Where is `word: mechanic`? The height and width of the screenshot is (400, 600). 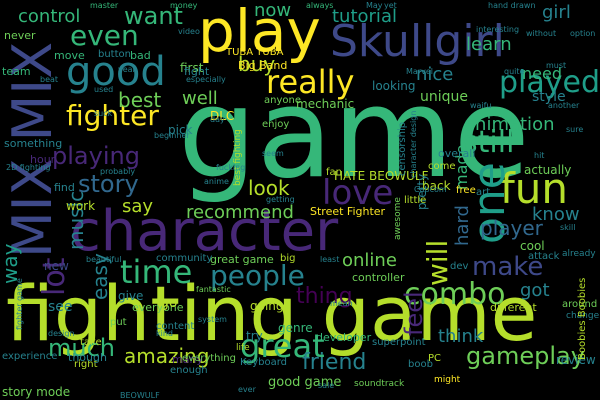
word: mechanic is located at coordinates (325, 104).